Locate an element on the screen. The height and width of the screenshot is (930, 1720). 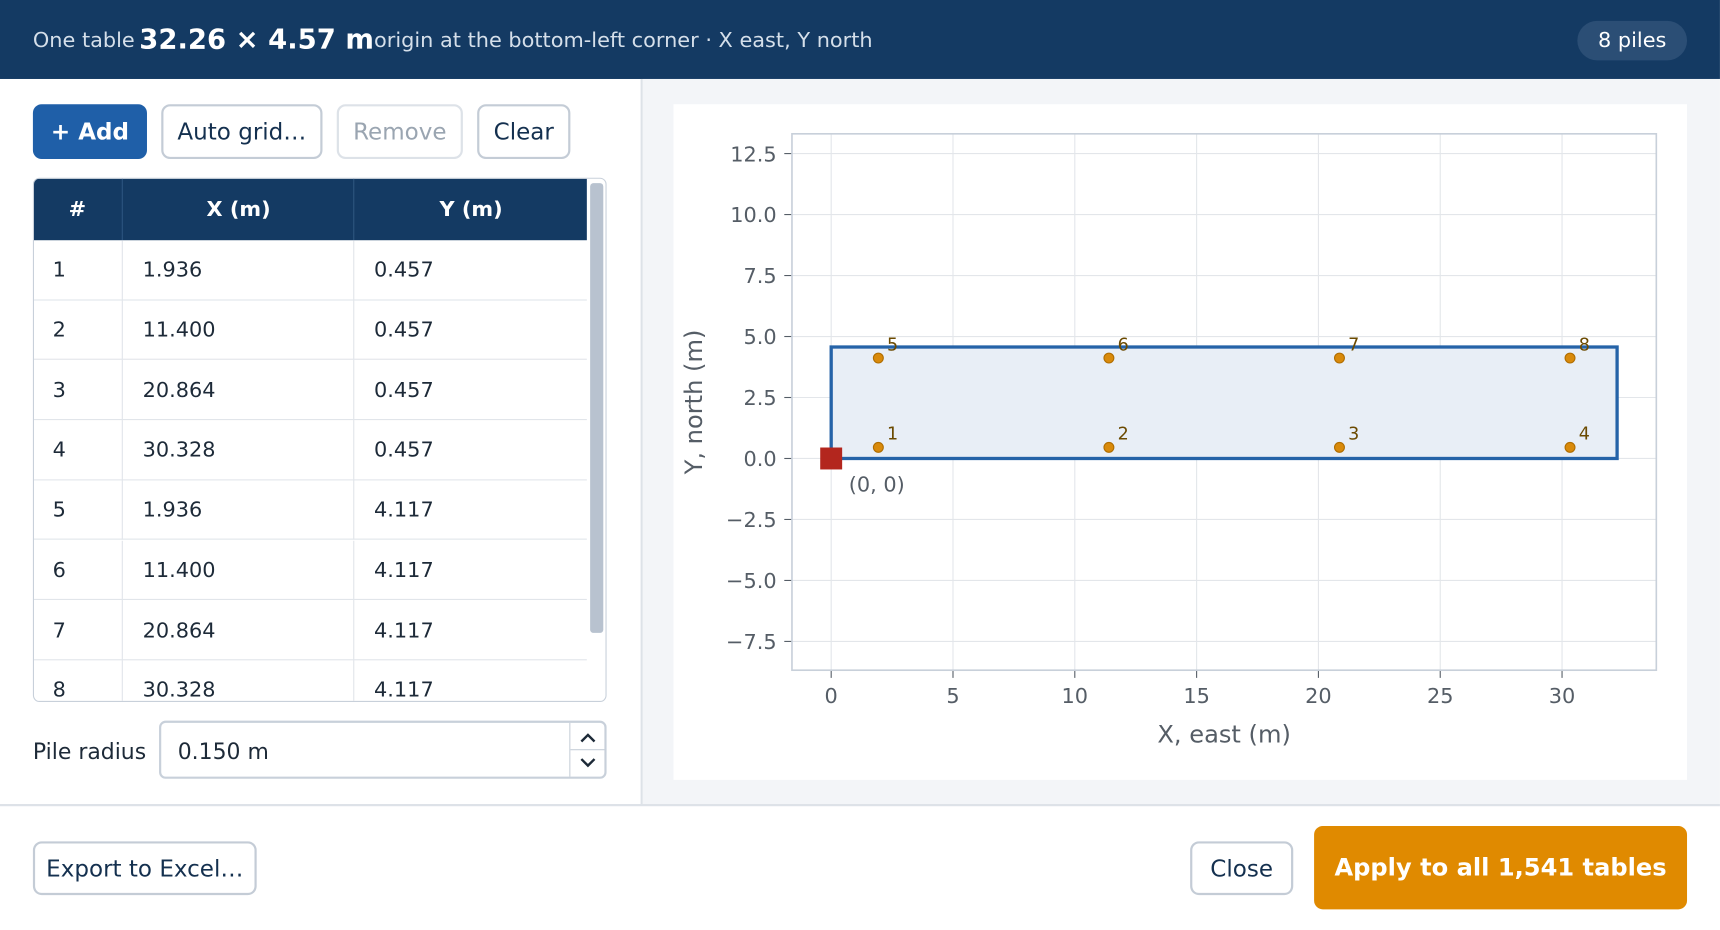
table-cell: 6 is located at coordinates (59, 570).